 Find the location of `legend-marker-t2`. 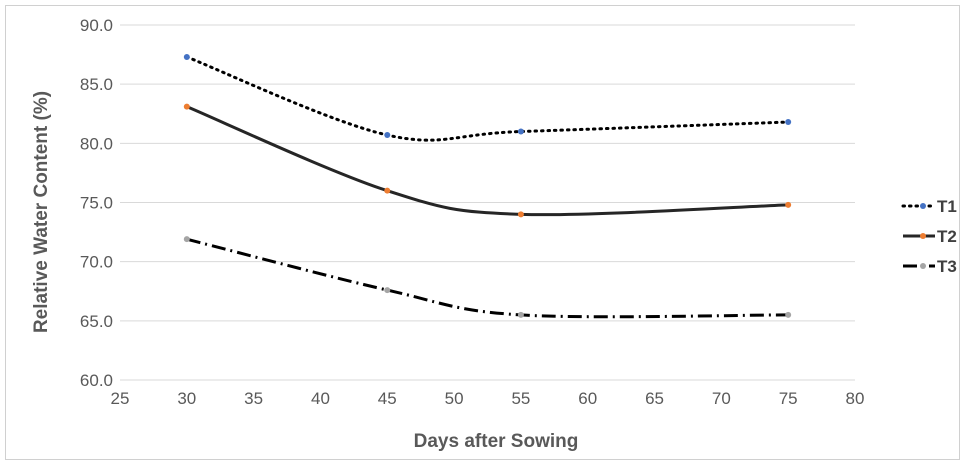

legend-marker-t2 is located at coordinates (923, 236).